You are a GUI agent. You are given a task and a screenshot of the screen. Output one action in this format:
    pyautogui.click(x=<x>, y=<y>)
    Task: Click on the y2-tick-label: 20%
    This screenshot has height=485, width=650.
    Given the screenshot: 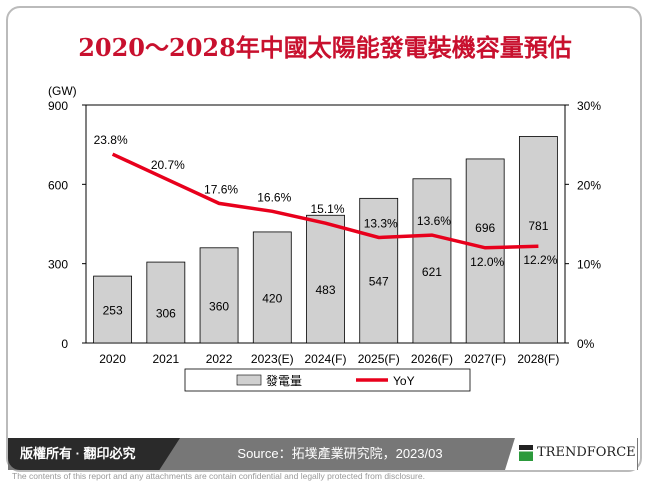 What is the action you would take?
    pyautogui.click(x=589, y=185)
    